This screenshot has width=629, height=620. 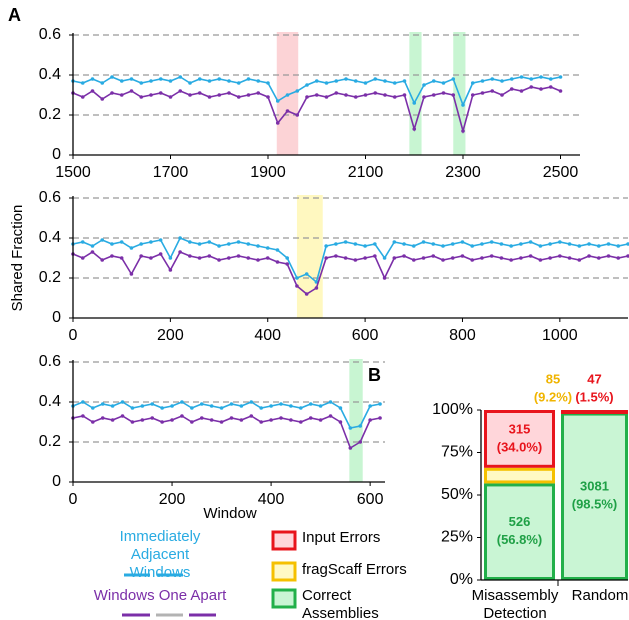 I want to click on x-tick-label: 1000, so click(x=560, y=335).